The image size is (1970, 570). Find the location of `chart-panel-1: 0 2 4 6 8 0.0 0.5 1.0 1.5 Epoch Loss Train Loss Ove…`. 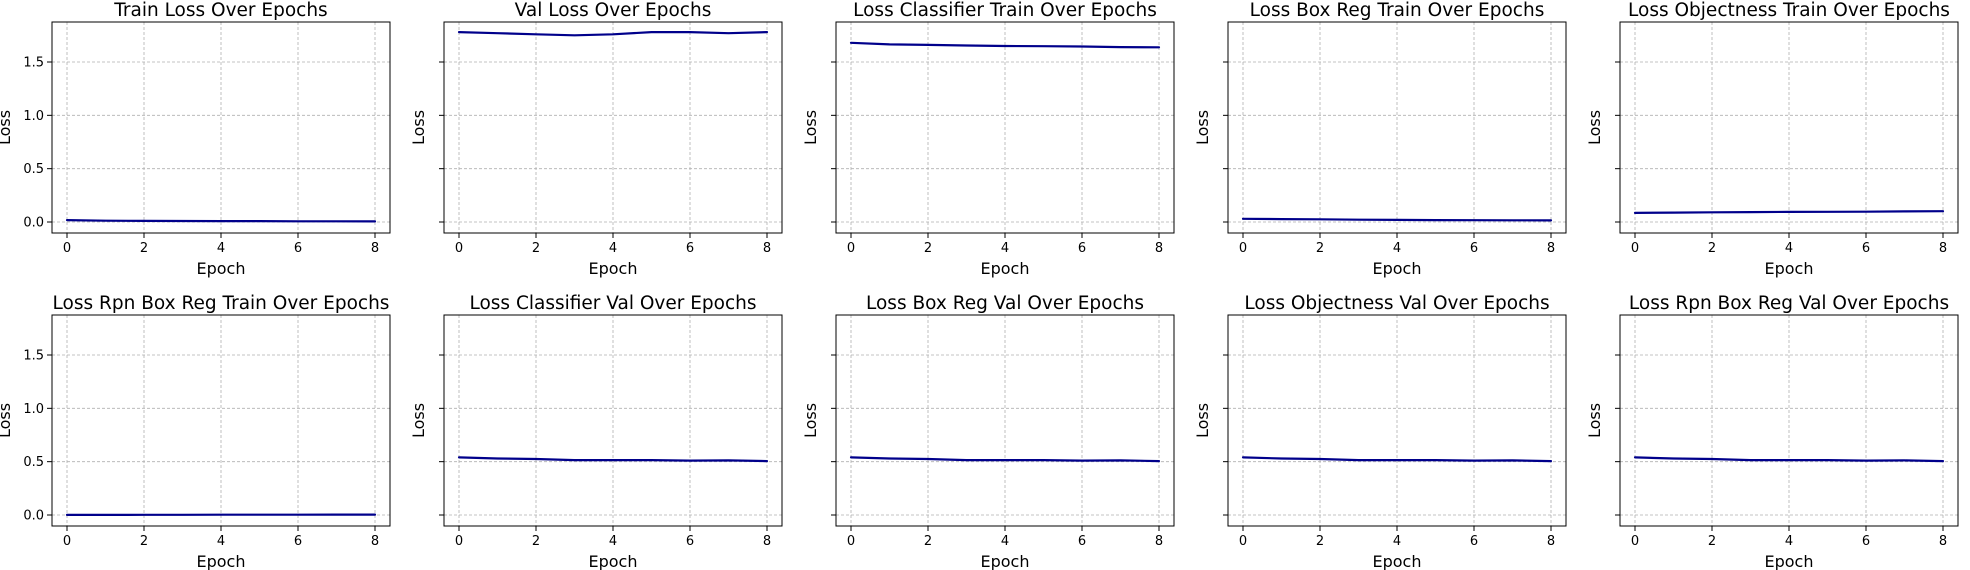

chart-panel-1: 0 2 4 6 8 0.0 0.5 1.0 1.5 Epoch Loss Train Loss Ove… is located at coordinates (195, 139).